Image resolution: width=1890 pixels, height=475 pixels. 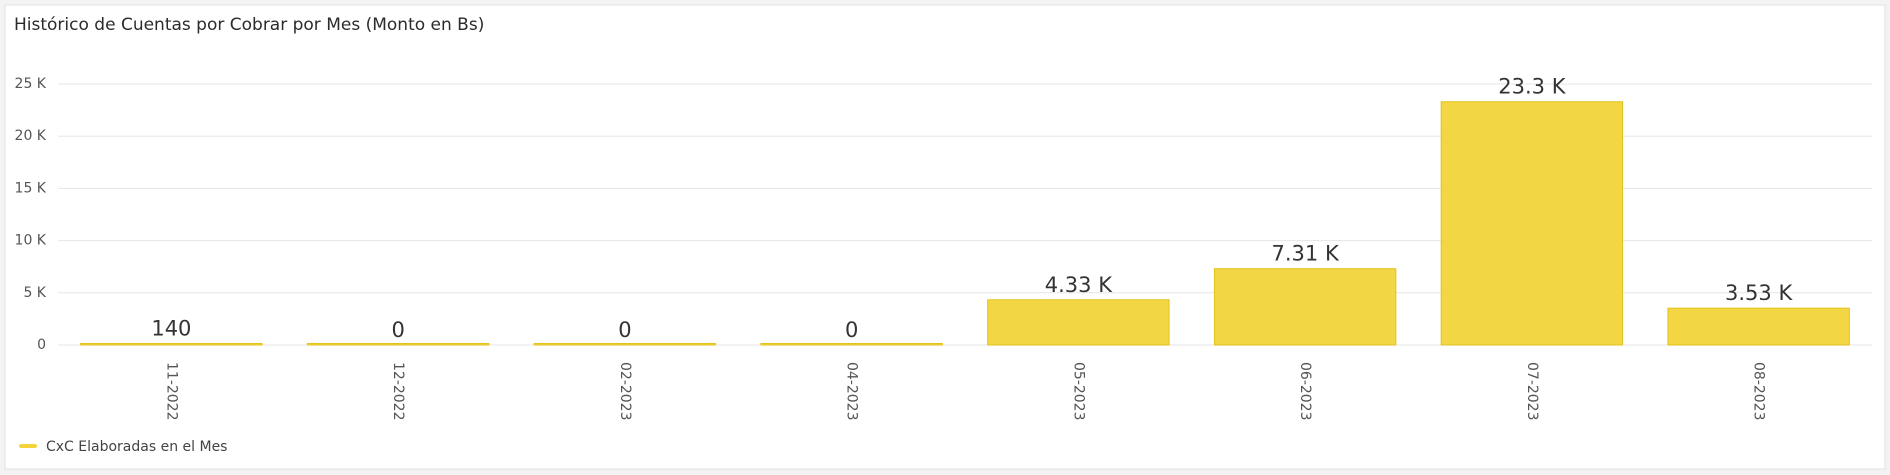 I want to click on x-tick-label: 06-2023, so click(x=1305, y=391).